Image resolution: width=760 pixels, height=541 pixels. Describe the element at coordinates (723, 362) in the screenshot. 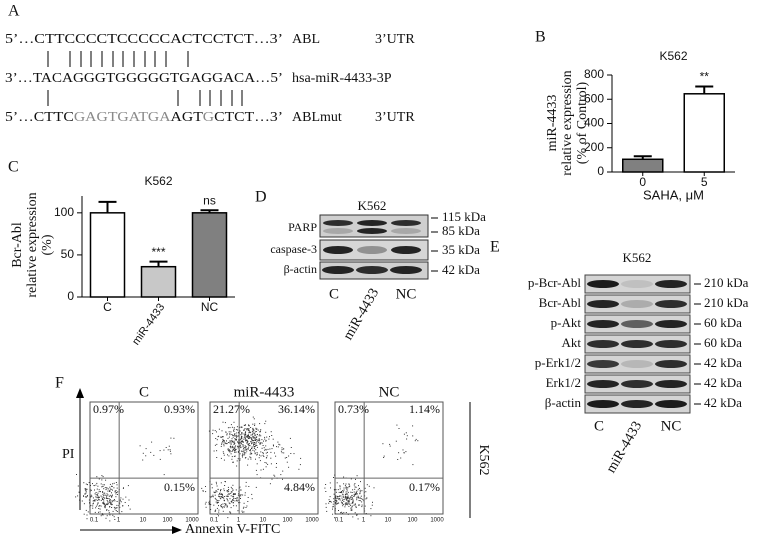

I see `size-label: 42 kDa` at that location.